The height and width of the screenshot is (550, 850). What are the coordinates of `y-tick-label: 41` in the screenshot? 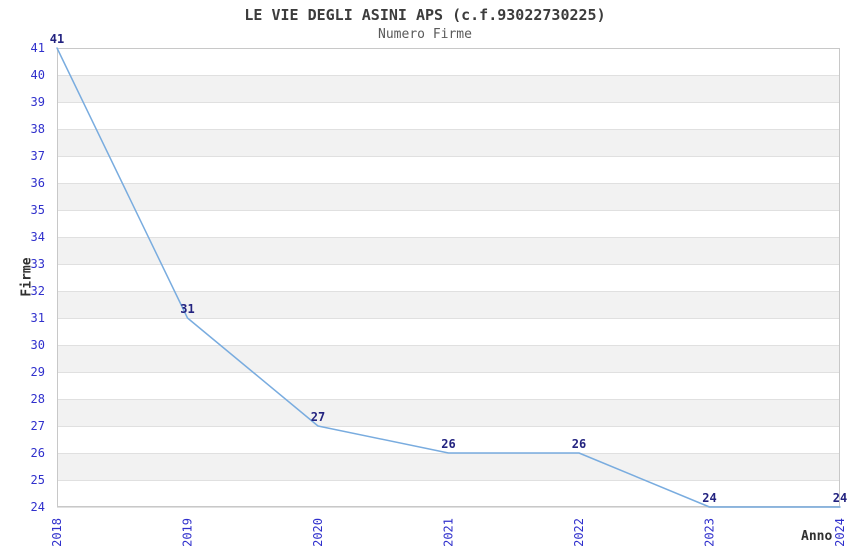 It's located at (38, 48).